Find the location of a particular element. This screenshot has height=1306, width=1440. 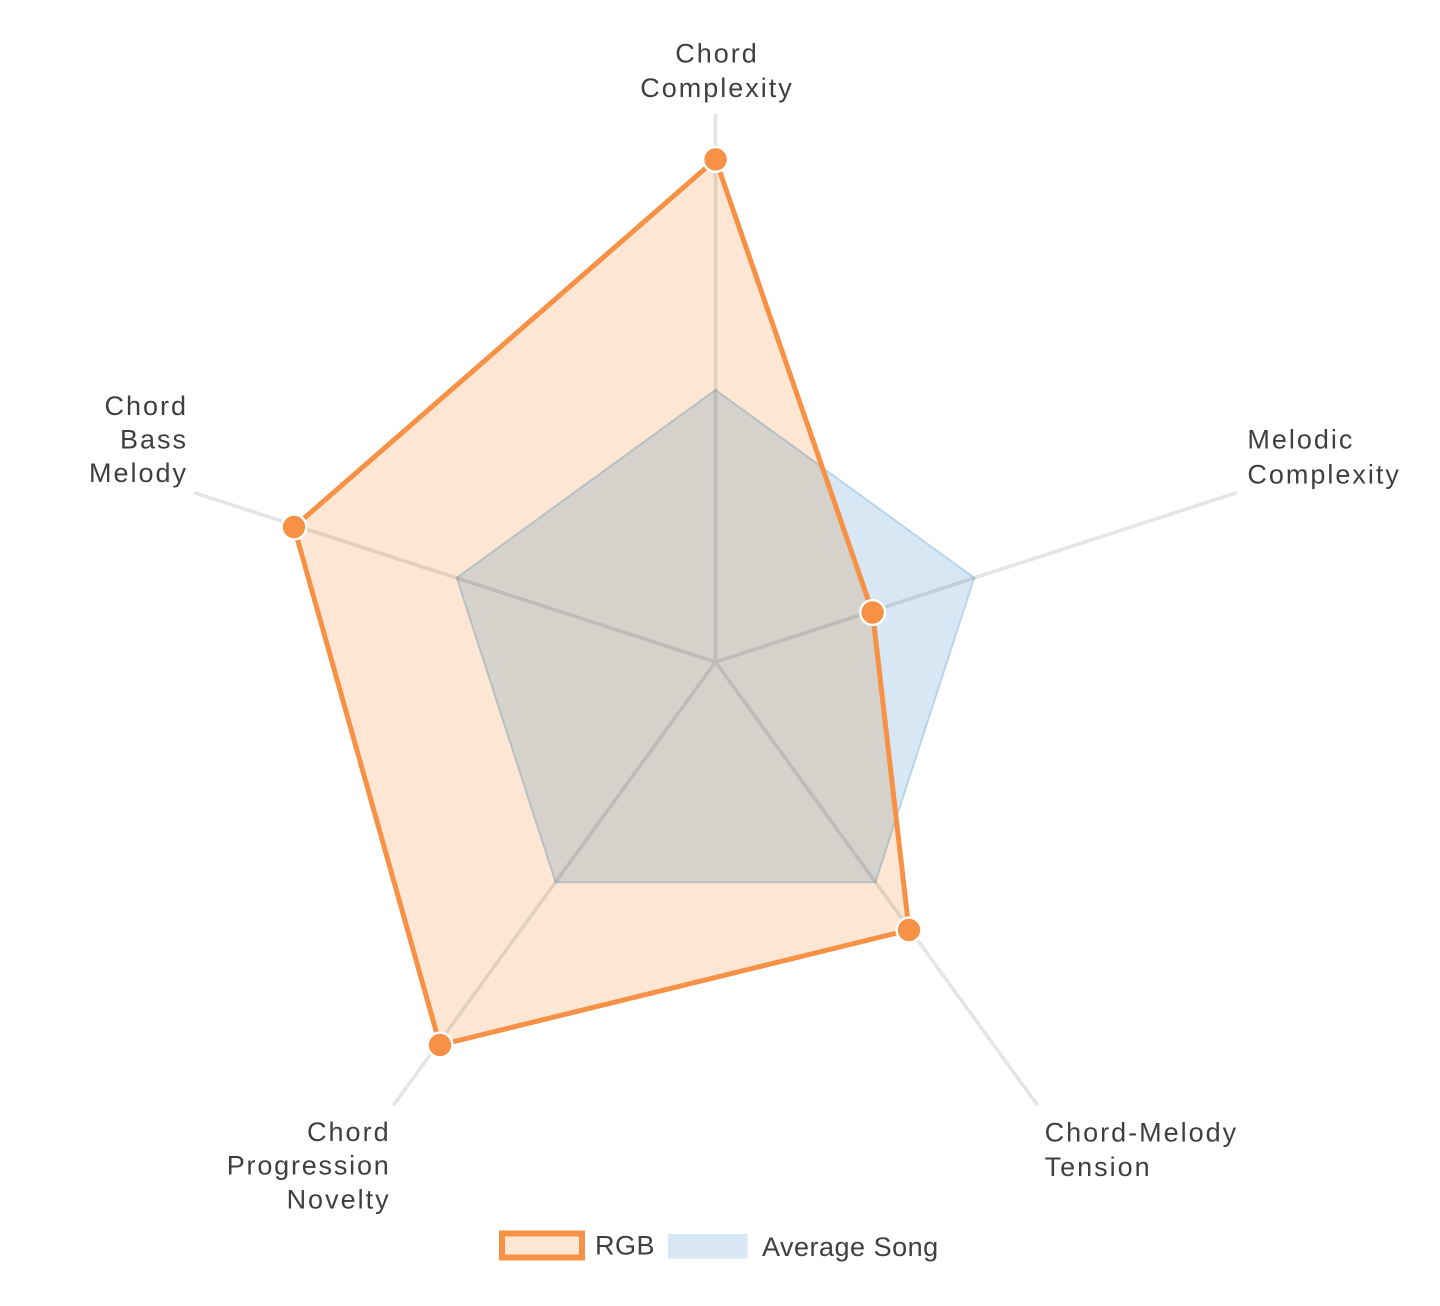

svg-text: RGB is located at coordinates (625, 1246).